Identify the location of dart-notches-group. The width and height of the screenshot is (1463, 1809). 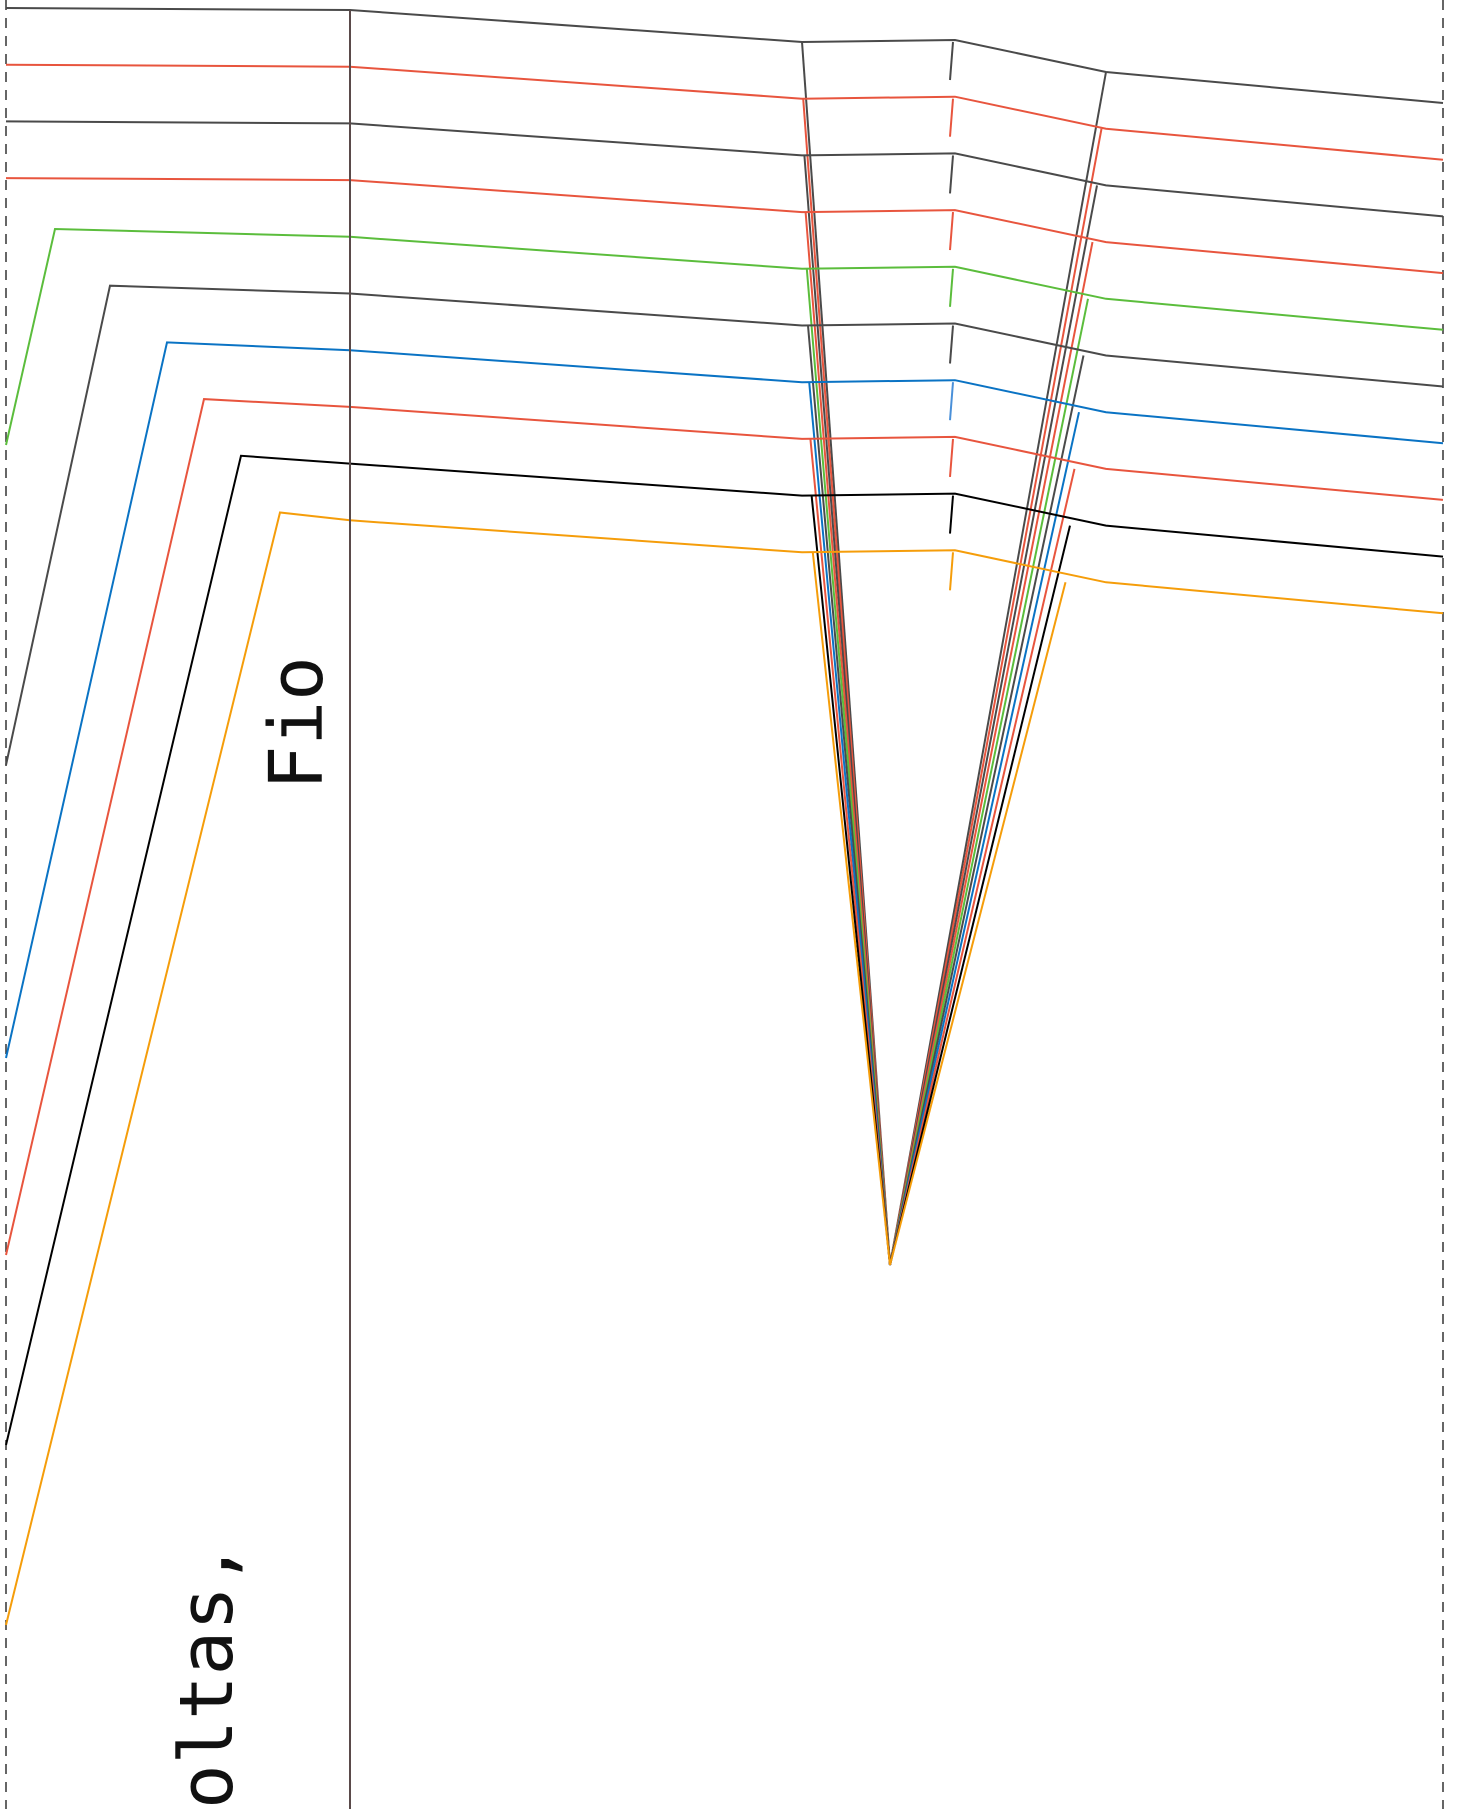
(951, 316).